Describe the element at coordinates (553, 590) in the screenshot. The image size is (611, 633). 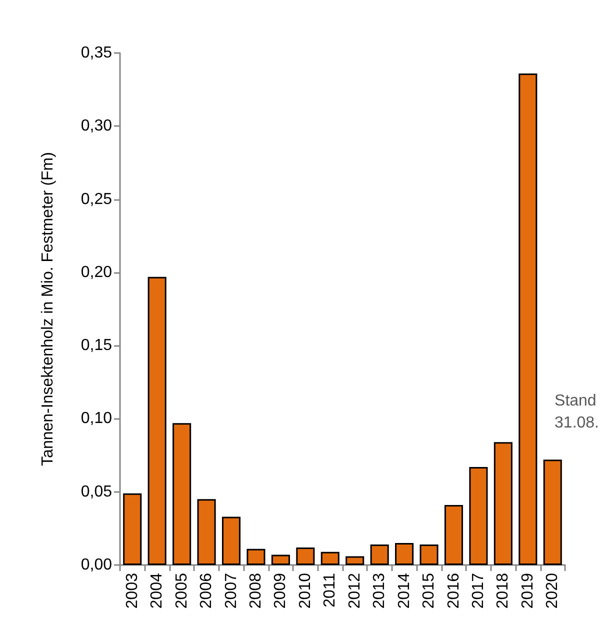
I see `x-tick-label: 2020` at that location.